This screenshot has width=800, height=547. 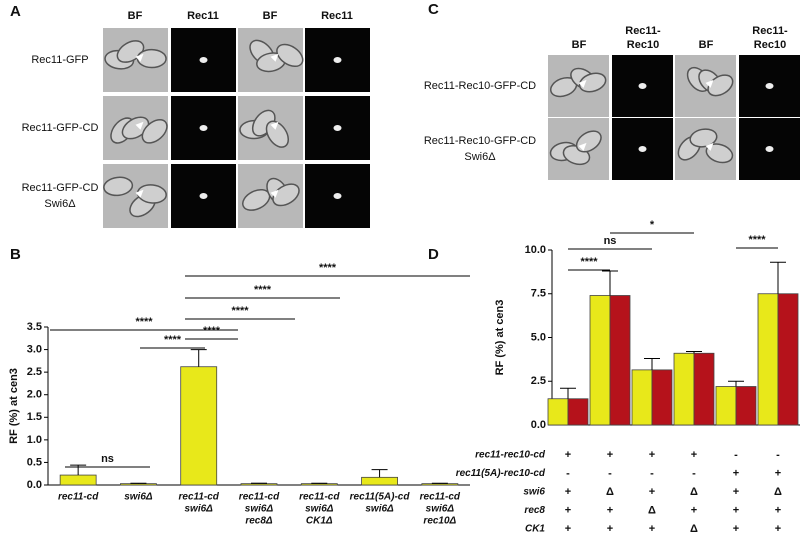 What do you see at coordinates (534, 510) in the screenshot?
I see `row-label: rec8` at bounding box center [534, 510].